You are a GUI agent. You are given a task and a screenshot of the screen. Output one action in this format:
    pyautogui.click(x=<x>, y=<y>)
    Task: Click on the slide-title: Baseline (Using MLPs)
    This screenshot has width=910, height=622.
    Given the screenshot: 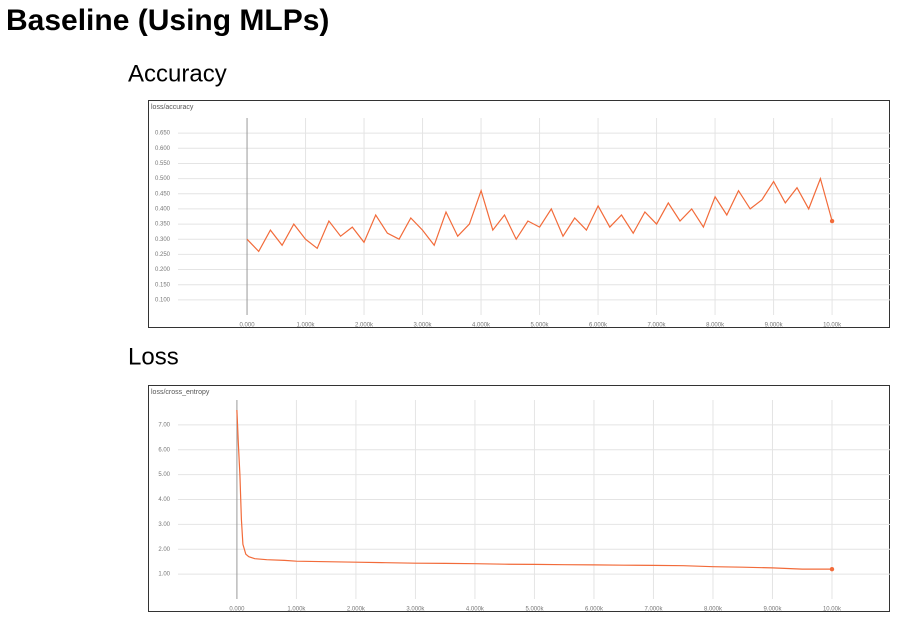 What is the action you would take?
    pyautogui.click(x=167, y=20)
    